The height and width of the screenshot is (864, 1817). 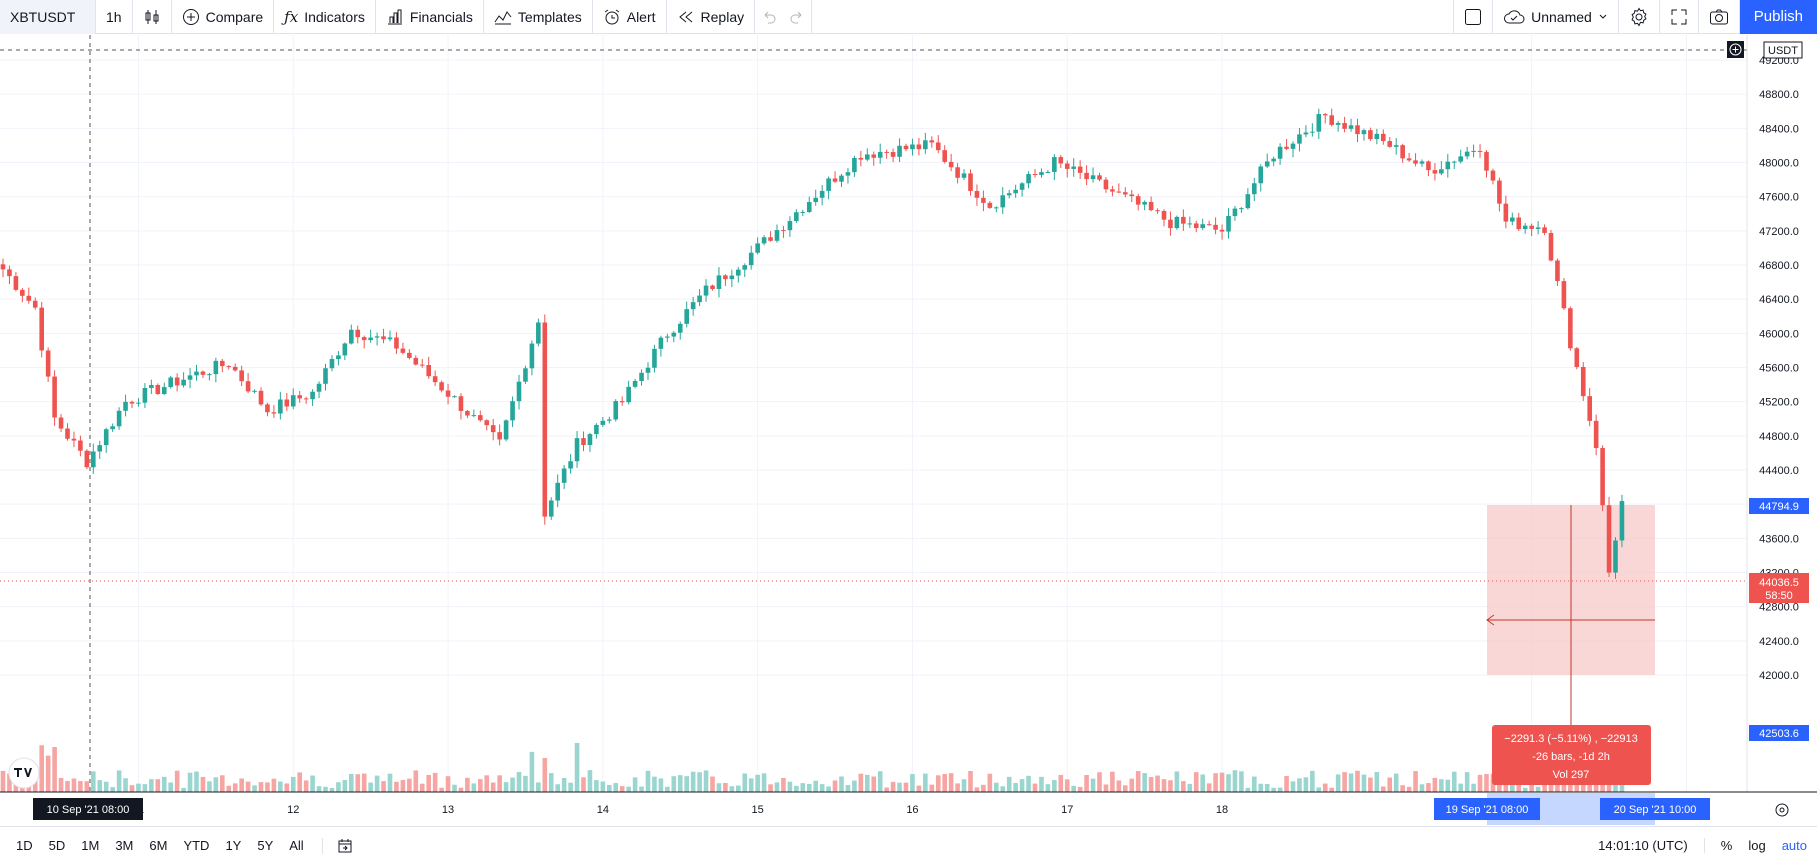 What do you see at coordinates (152, 17) in the screenshot?
I see `chart-type-button` at bounding box center [152, 17].